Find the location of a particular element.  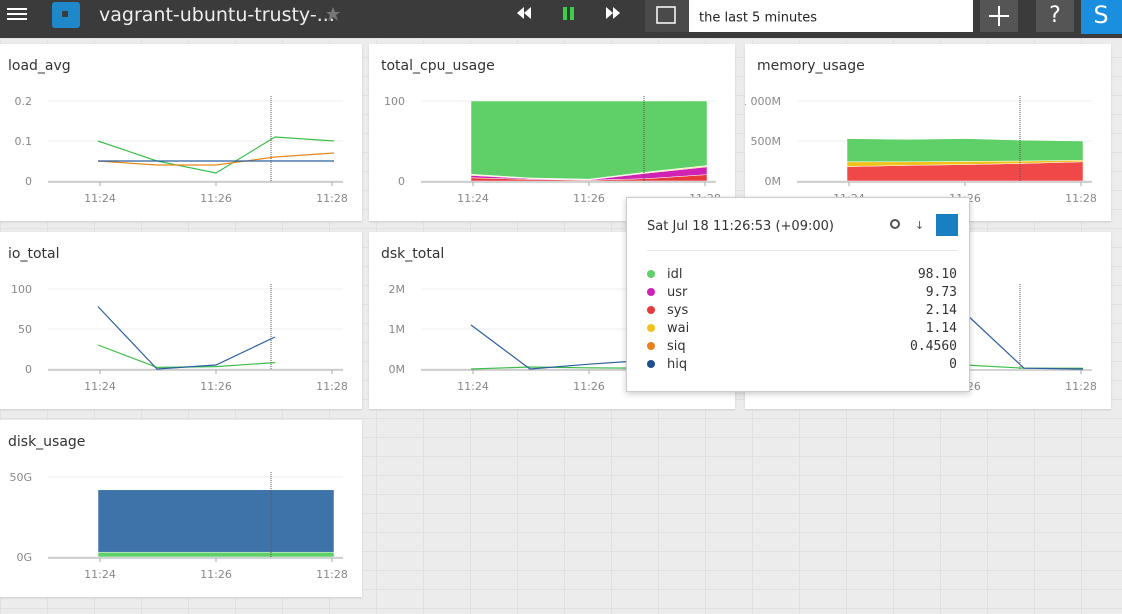

y-tick-label: 100 is located at coordinates (394, 101).